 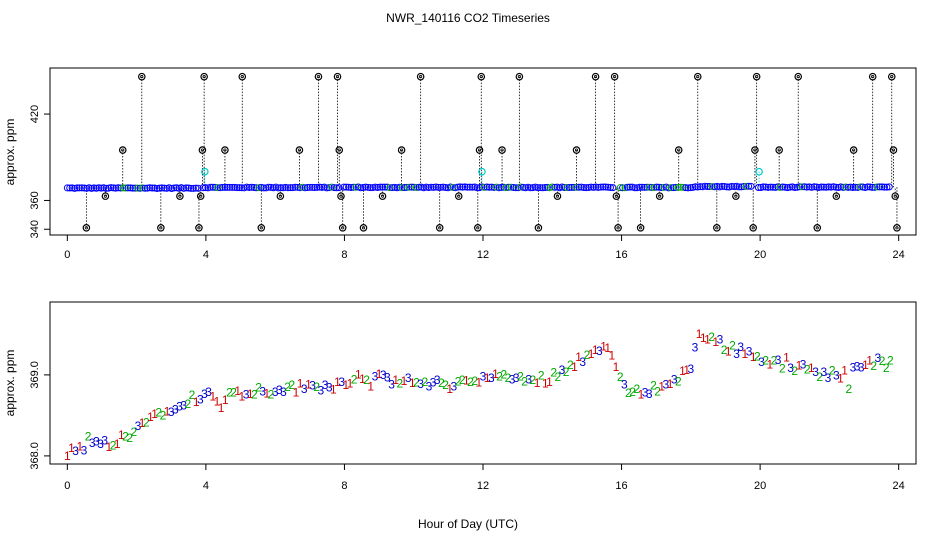 I want to click on bottom-x-tick-label: 8, so click(x=344, y=486).